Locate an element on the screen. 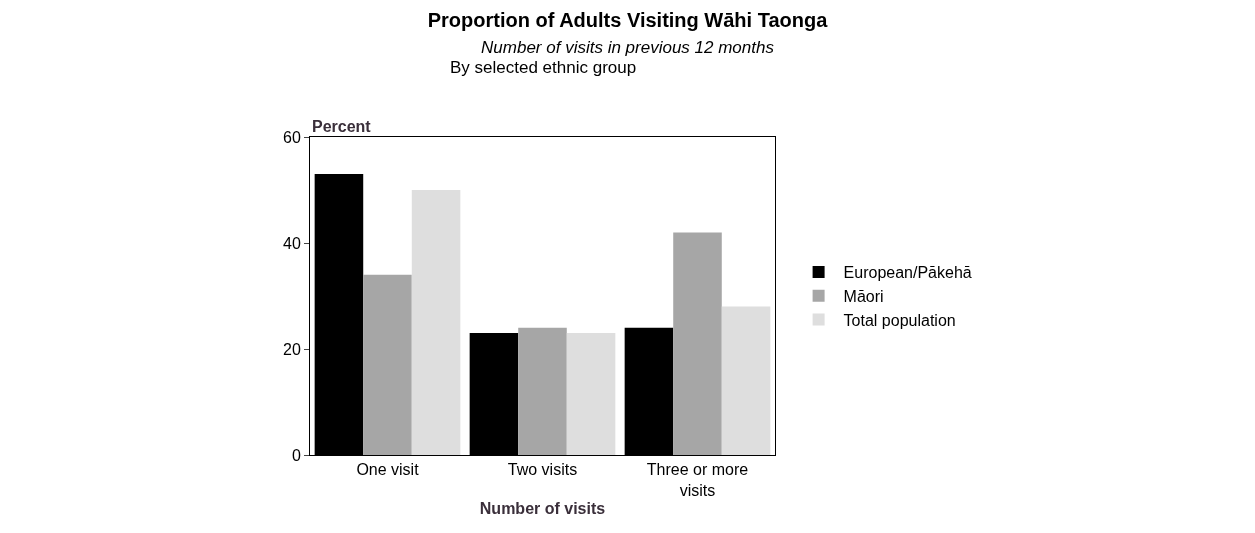  x-tick-label: Three or more visits is located at coordinates (697, 480).